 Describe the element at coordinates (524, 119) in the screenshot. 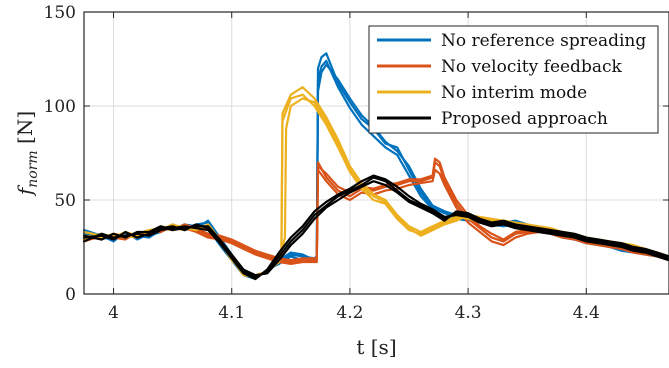

I see `legend-label-3: Proposed approach` at that location.